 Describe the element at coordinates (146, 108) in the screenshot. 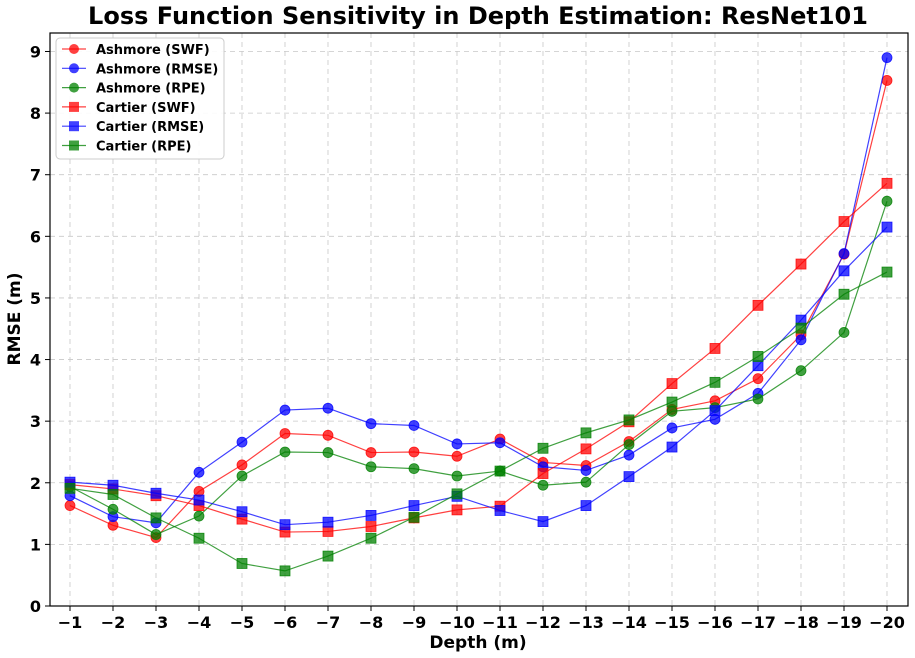

I see `legend-label: Cartier (SWF)` at that location.